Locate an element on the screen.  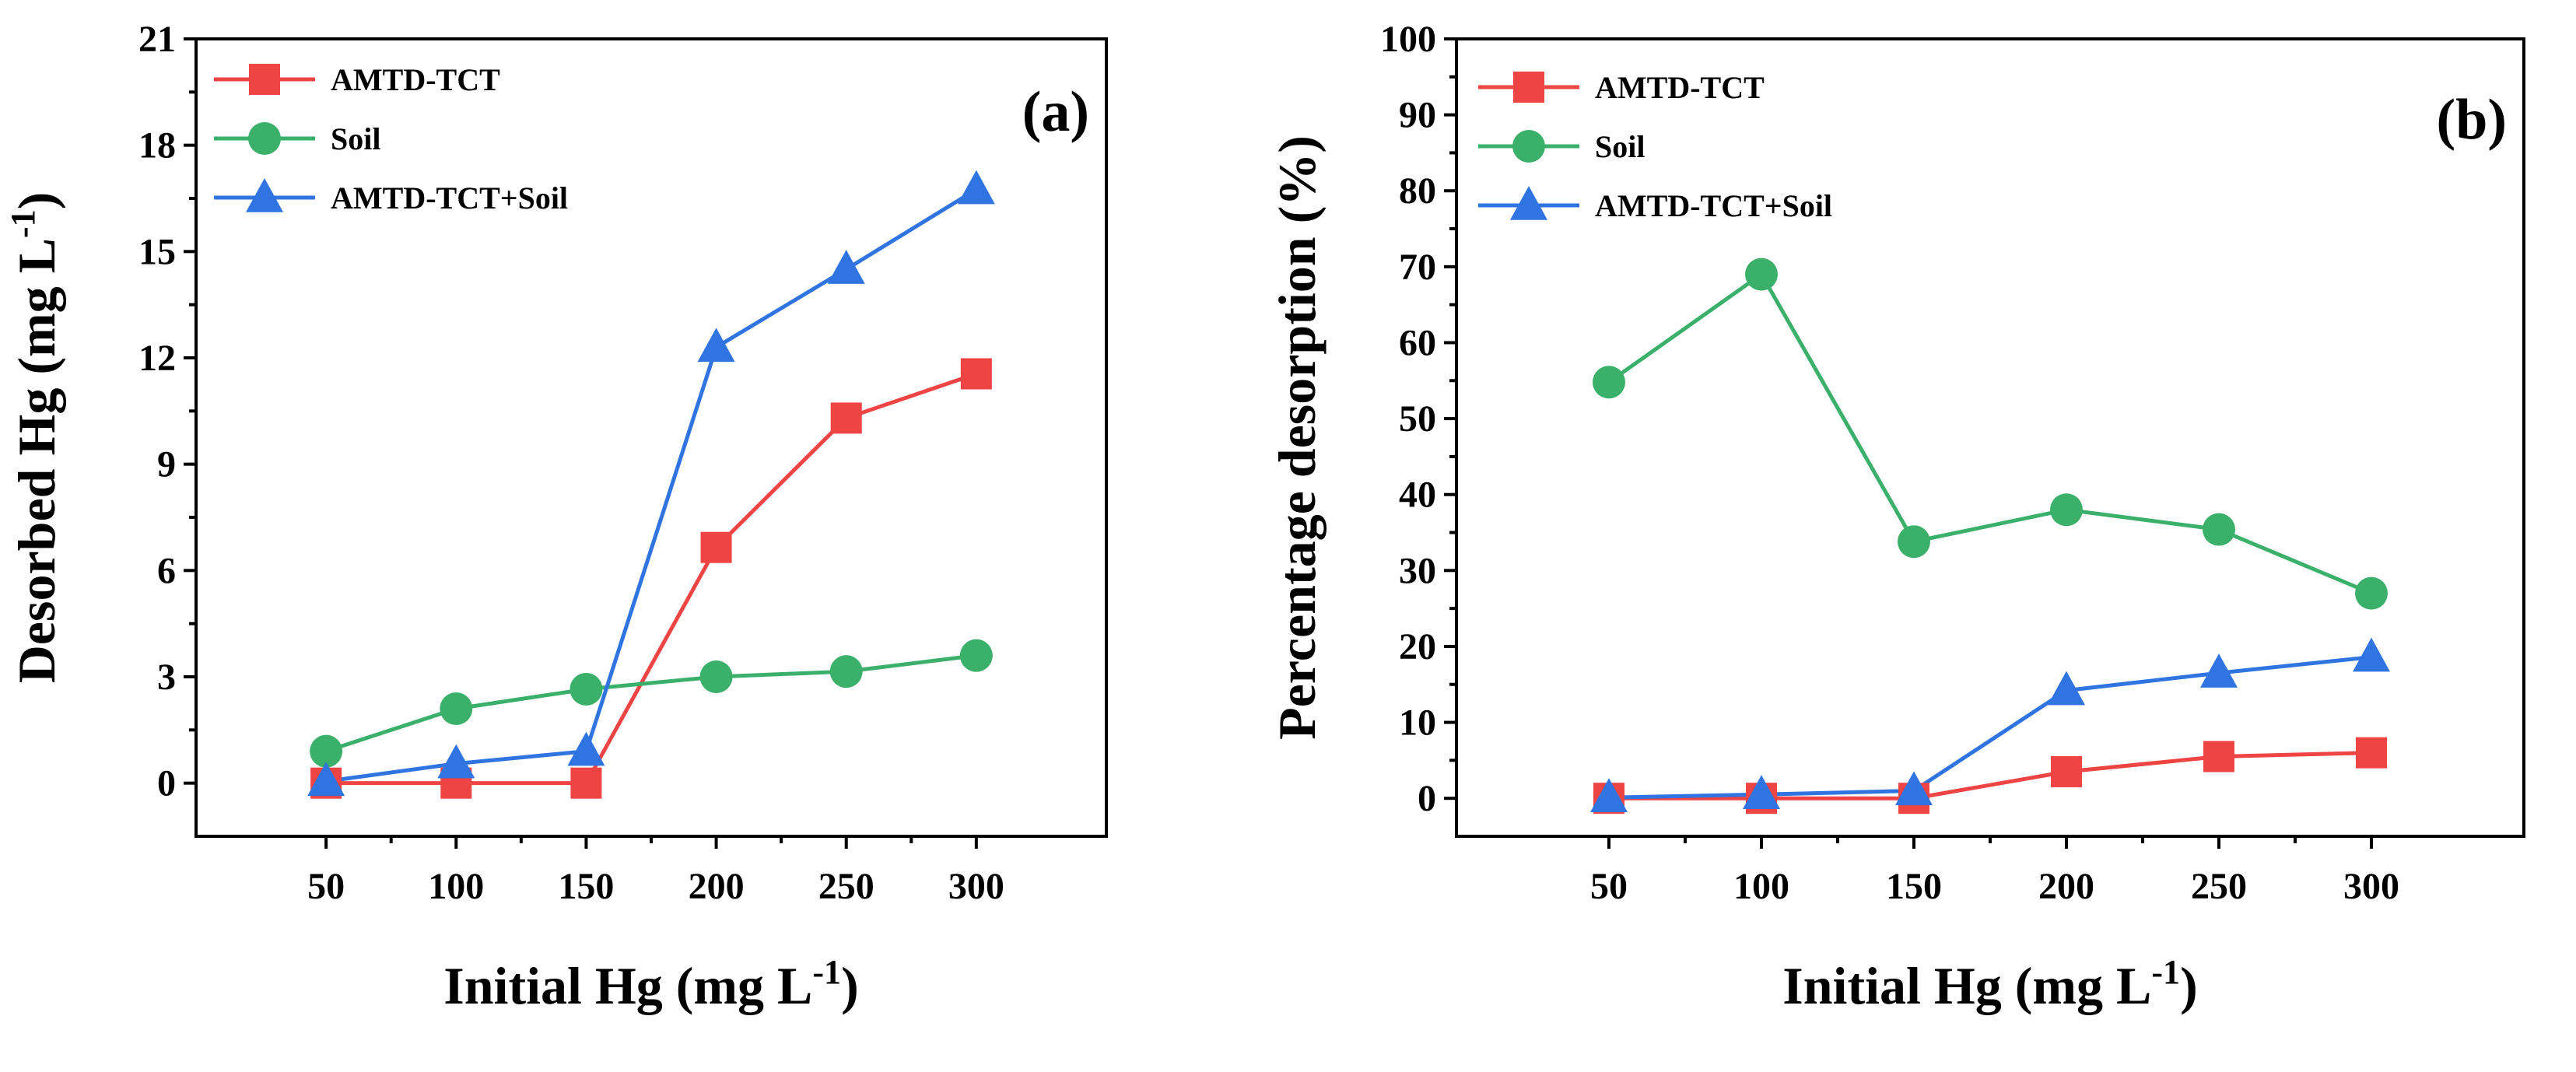
y-tick-label: 100 is located at coordinates (1408, 39).